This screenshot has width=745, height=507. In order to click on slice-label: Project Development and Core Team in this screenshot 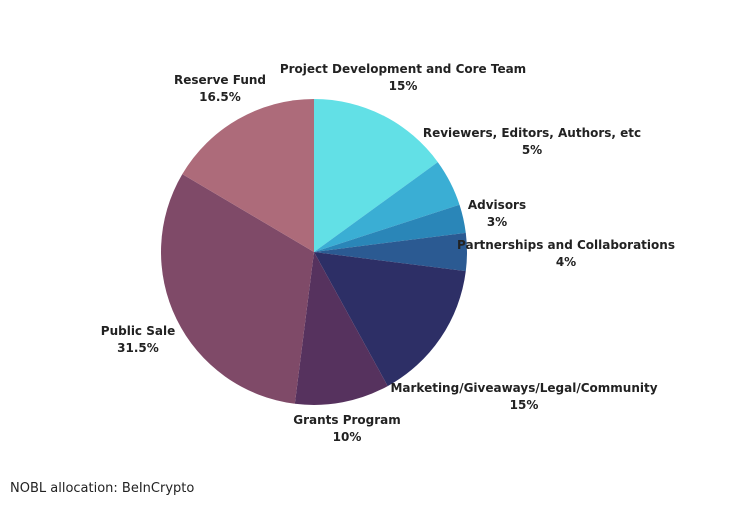, I will do `click(403, 69)`.